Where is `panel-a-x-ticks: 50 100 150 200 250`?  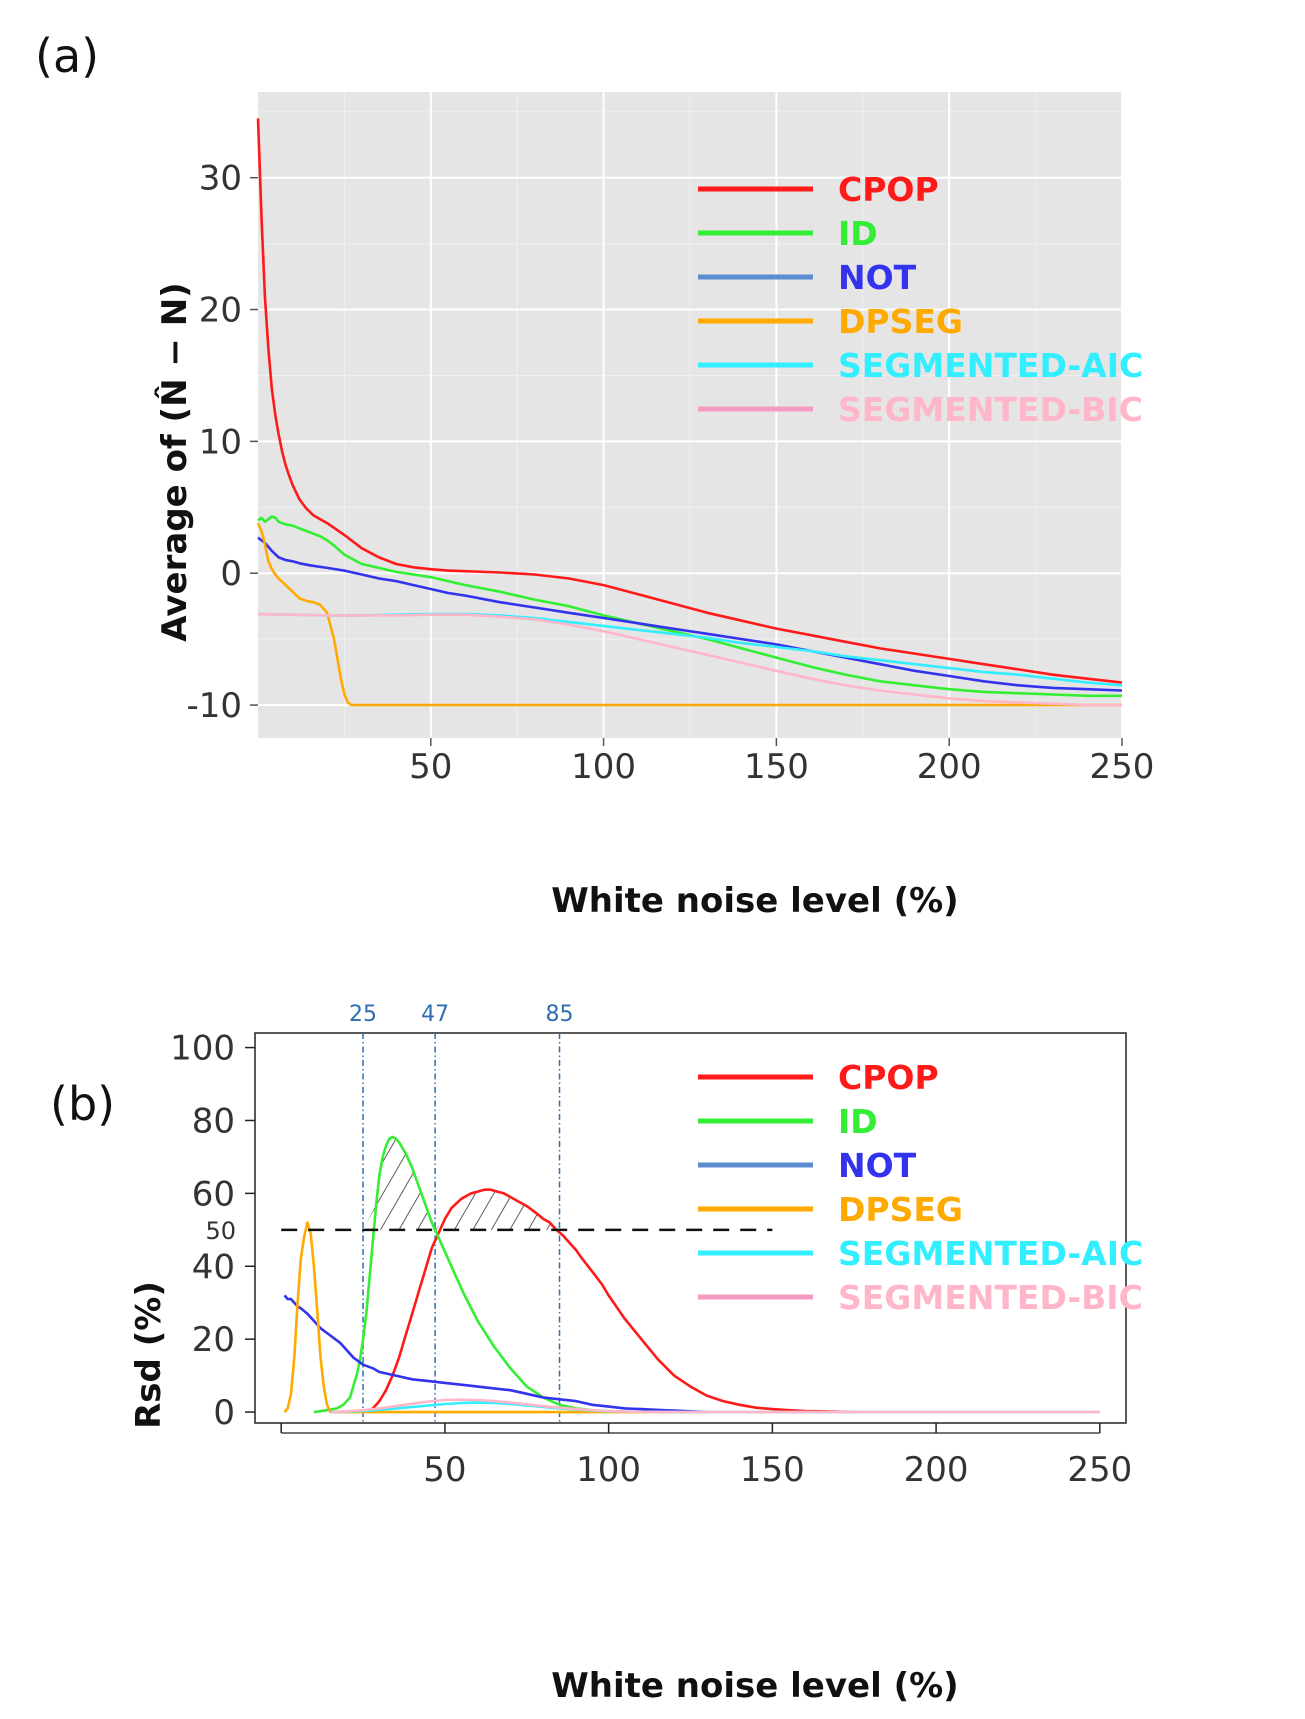
panel-a-x-ticks: 50 100 150 200 250 is located at coordinates (781, 762).